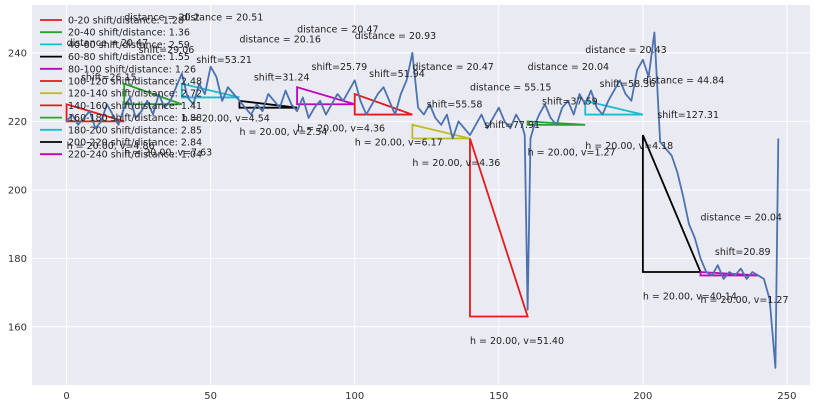 This screenshot has width=819, height=410. What do you see at coordinates (135, 130) in the screenshot?
I see `legend-entry: 180-200 shift/distance: 2.85` at bounding box center [135, 130].